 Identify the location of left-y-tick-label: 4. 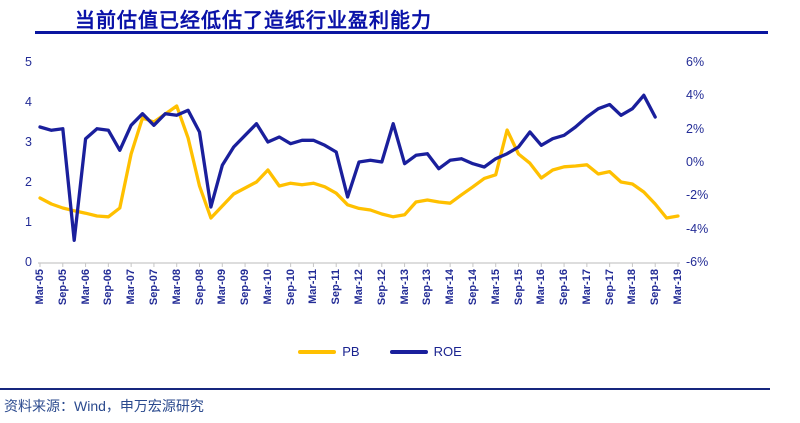
(28, 102).